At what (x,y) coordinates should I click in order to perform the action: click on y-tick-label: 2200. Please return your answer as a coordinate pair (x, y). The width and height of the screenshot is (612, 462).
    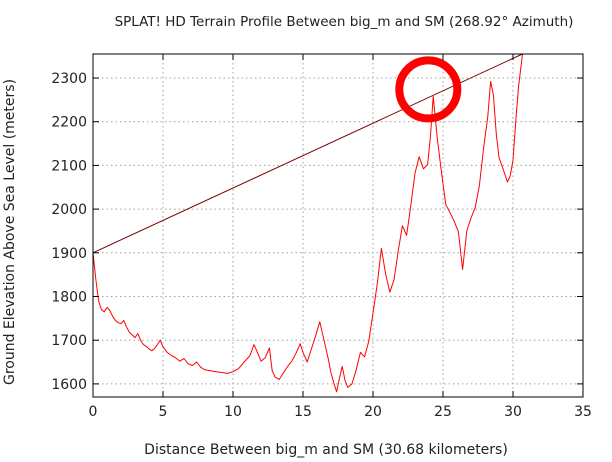
    Looking at the image, I should click on (69, 123).